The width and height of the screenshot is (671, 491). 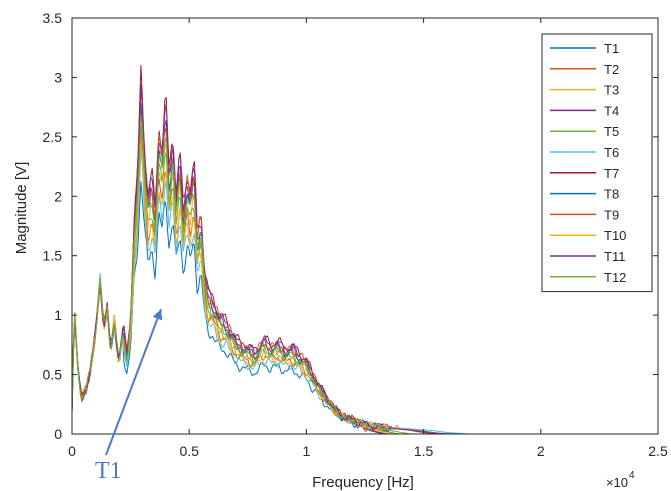 What do you see at coordinates (53, 375) in the screenshot?
I see `y-tick-label: 0.5` at bounding box center [53, 375].